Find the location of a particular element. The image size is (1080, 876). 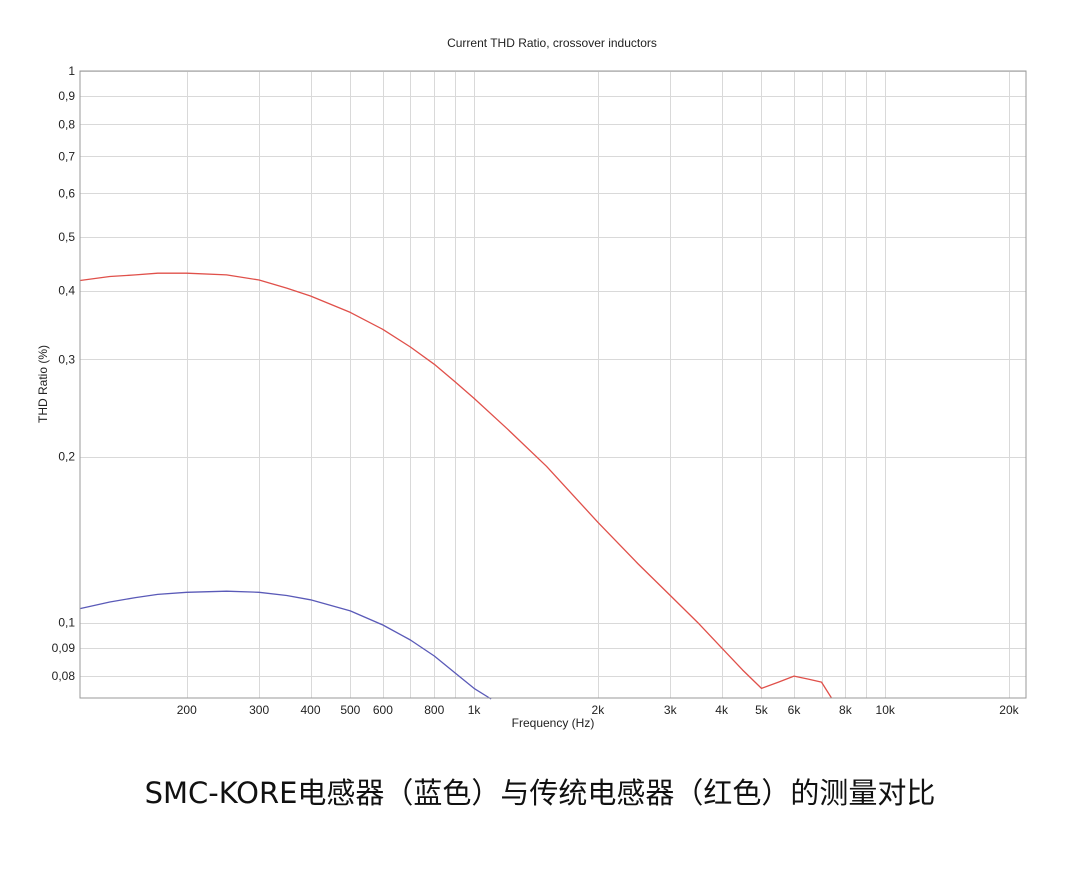

x-tick-label: 4k is located at coordinates (722, 710).